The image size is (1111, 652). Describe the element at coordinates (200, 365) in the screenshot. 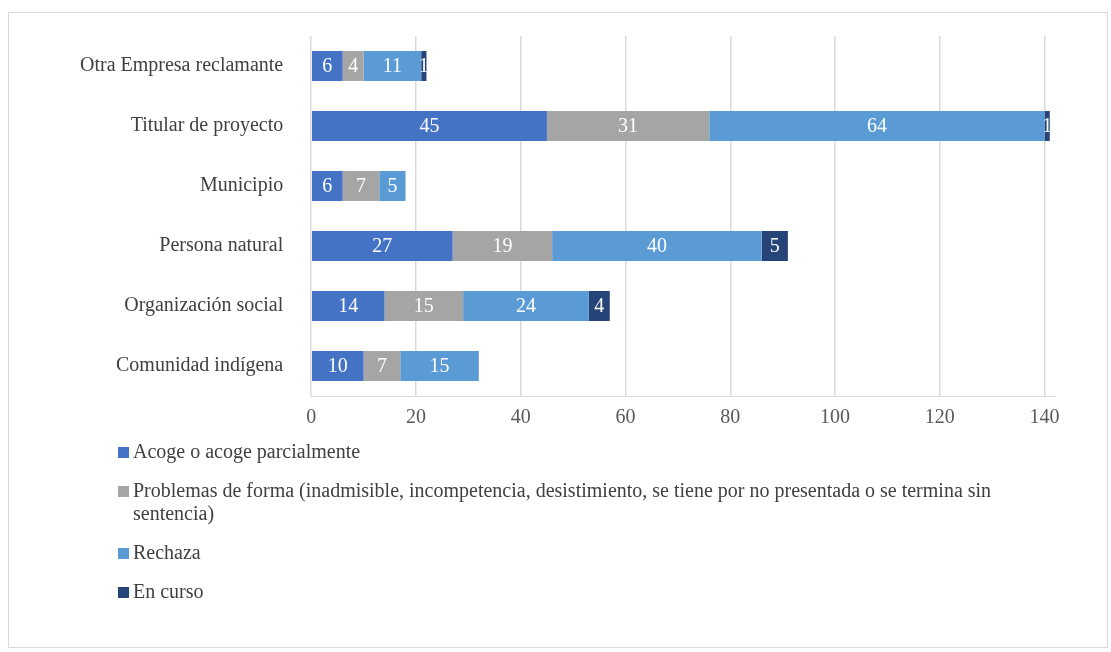

I see `y-tick-label: Comunidad indígena` at that location.